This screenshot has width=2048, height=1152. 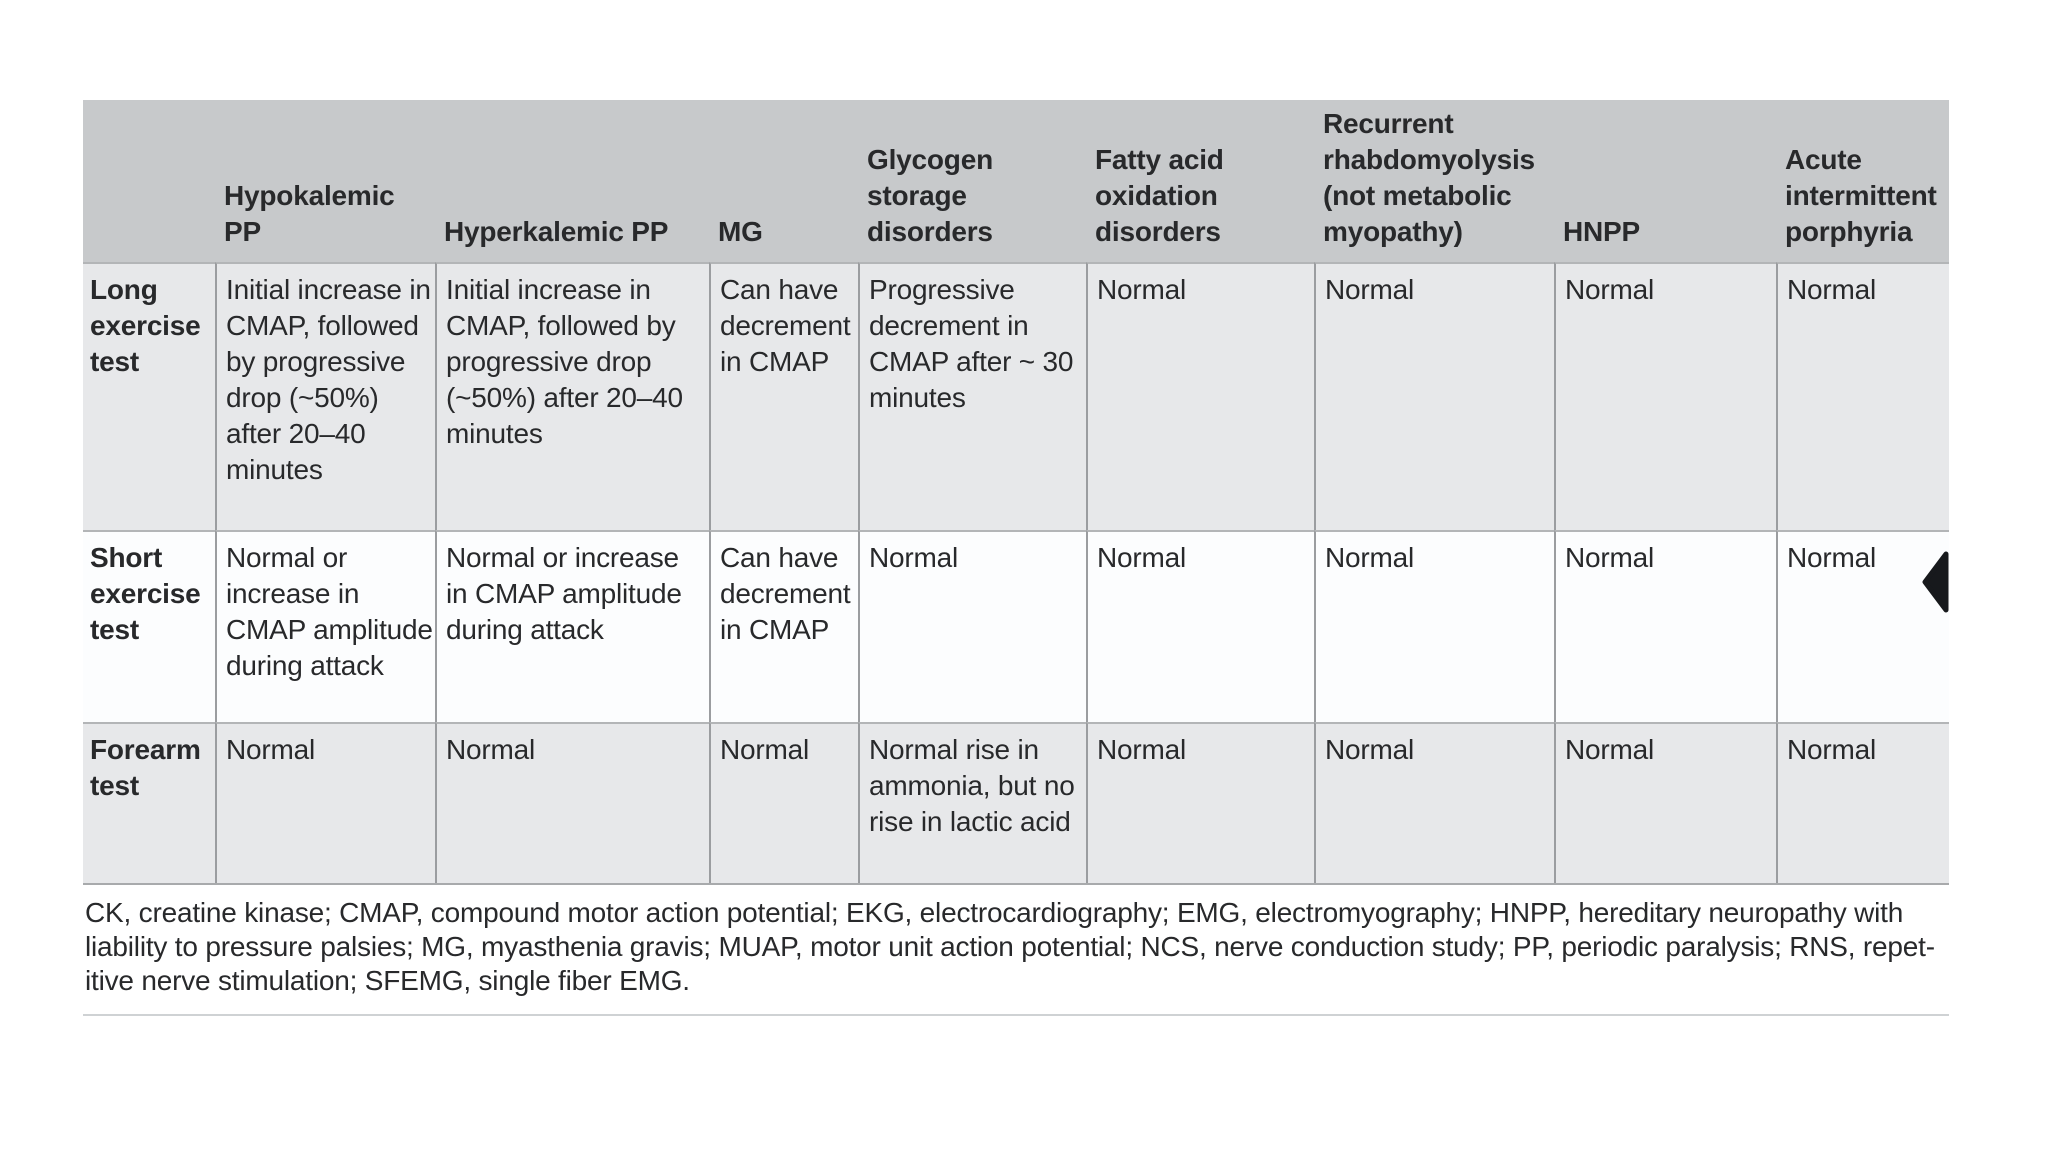 I want to click on row-label-short-exercise-test: Short exercise test, so click(x=149, y=626).